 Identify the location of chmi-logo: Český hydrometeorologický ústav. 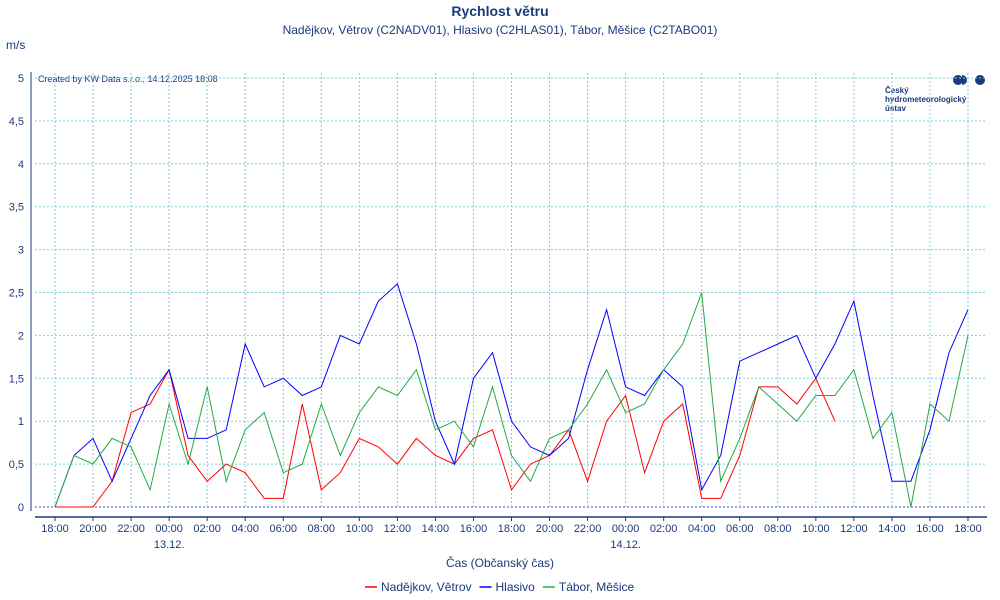
(935, 94).